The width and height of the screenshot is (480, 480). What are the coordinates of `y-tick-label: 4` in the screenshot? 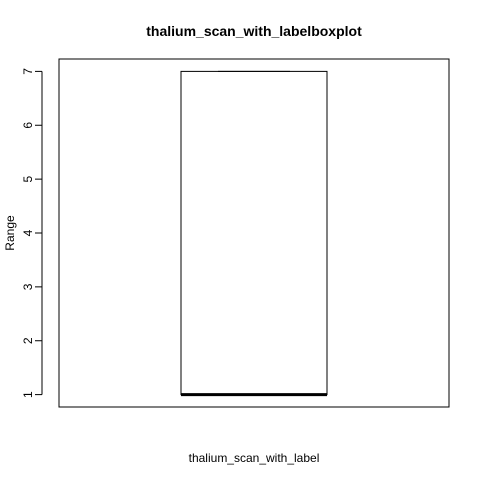 It's located at (28, 232).